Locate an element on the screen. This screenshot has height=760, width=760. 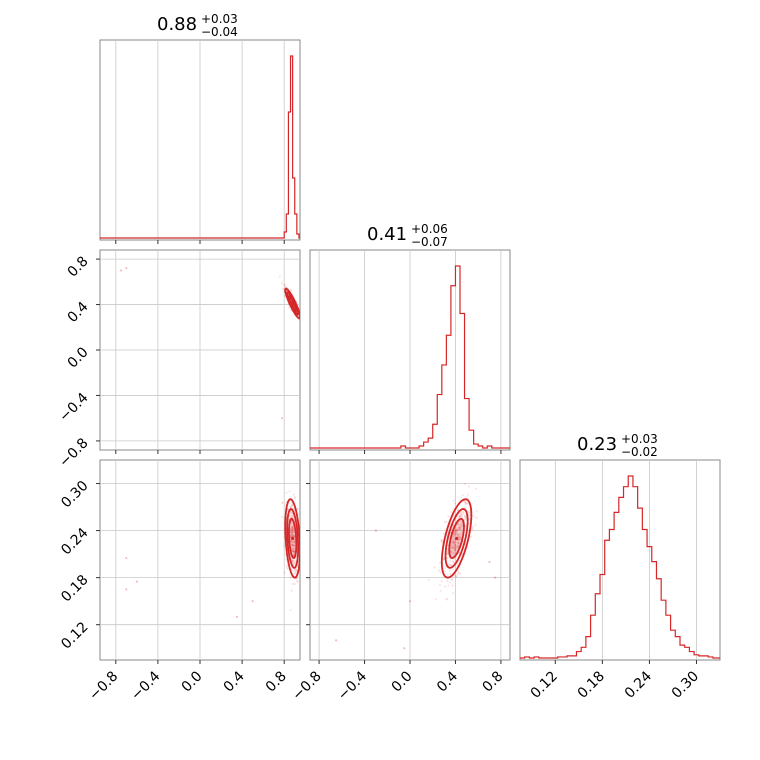
y-tick-label-p2-2: 0.24 is located at coordinates (74, 541).